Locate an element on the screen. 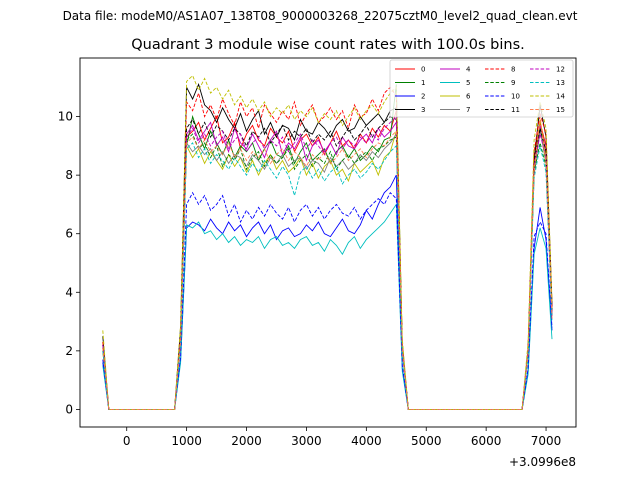 This screenshot has height=480, width=640. x-tick-label: 4000 is located at coordinates (366, 441).